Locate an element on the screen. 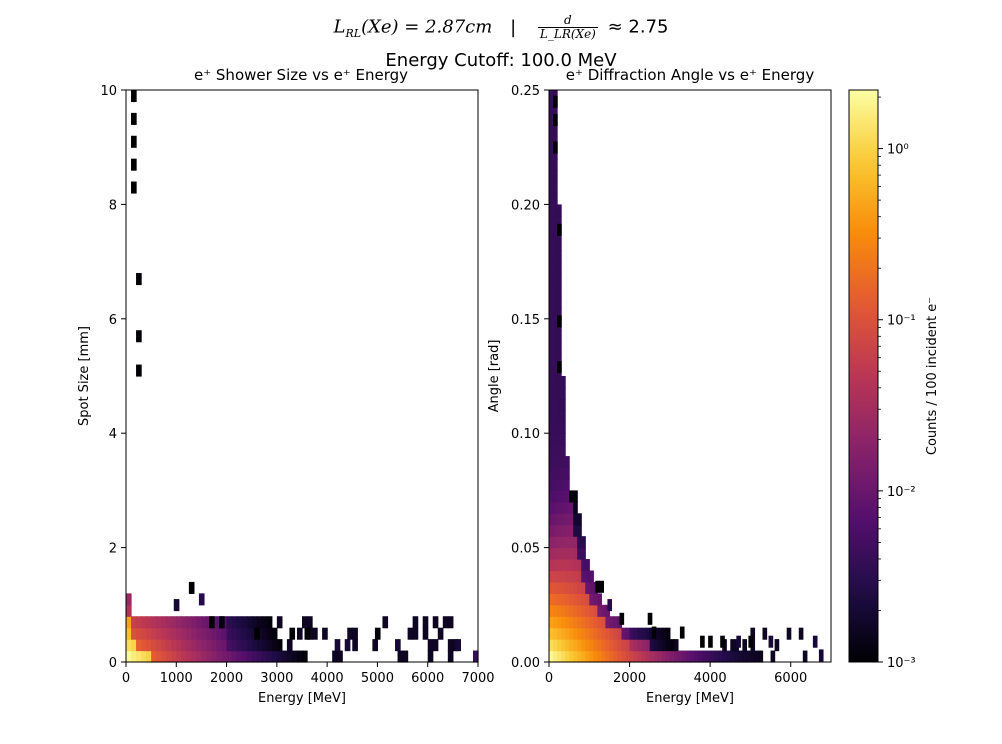  colorbar-ticks: 10⁻³ 10⁻² 10⁻¹ 10⁰ is located at coordinates (897, 383).